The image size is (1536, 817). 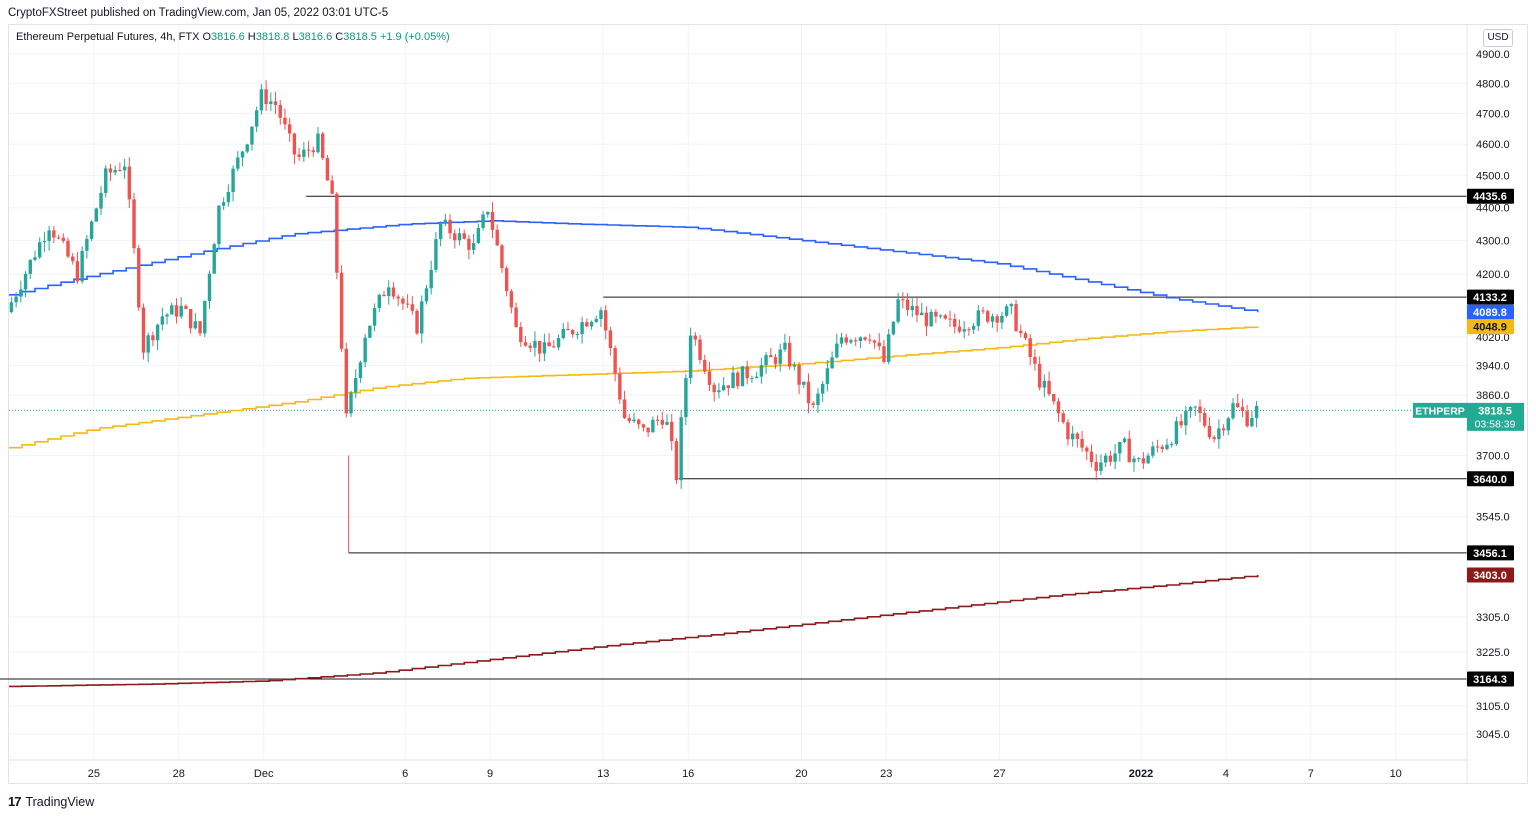 What do you see at coordinates (272, 37) in the screenshot?
I see `high-value: 3818.8` at bounding box center [272, 37].